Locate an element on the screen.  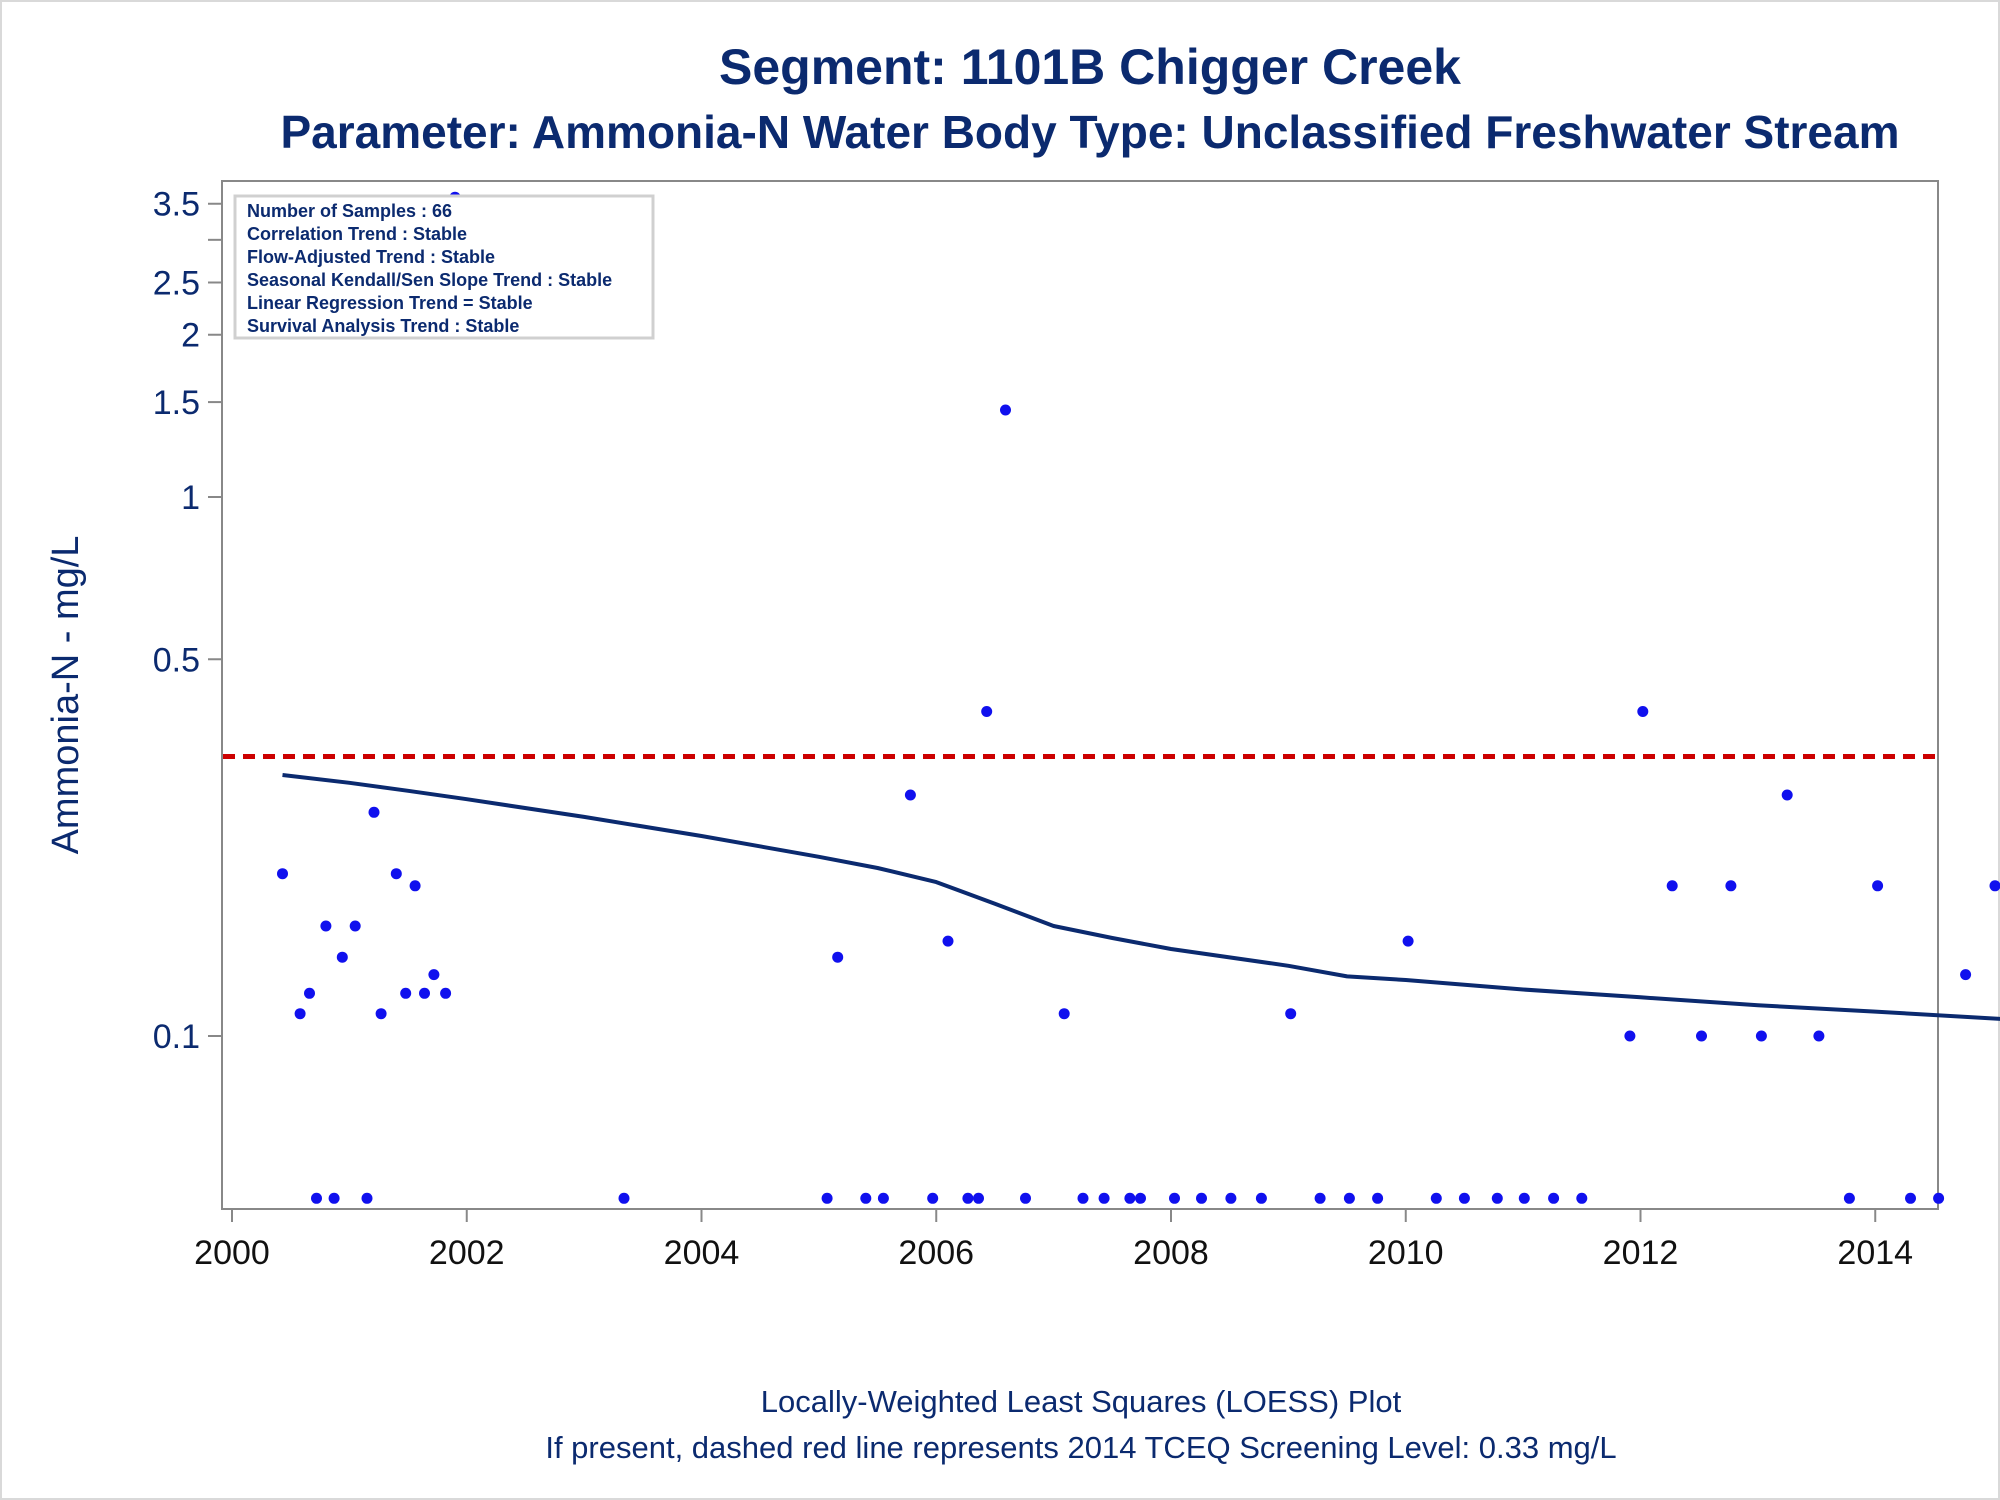
y-tick-label: 1 is located at coordinates (190, 498).